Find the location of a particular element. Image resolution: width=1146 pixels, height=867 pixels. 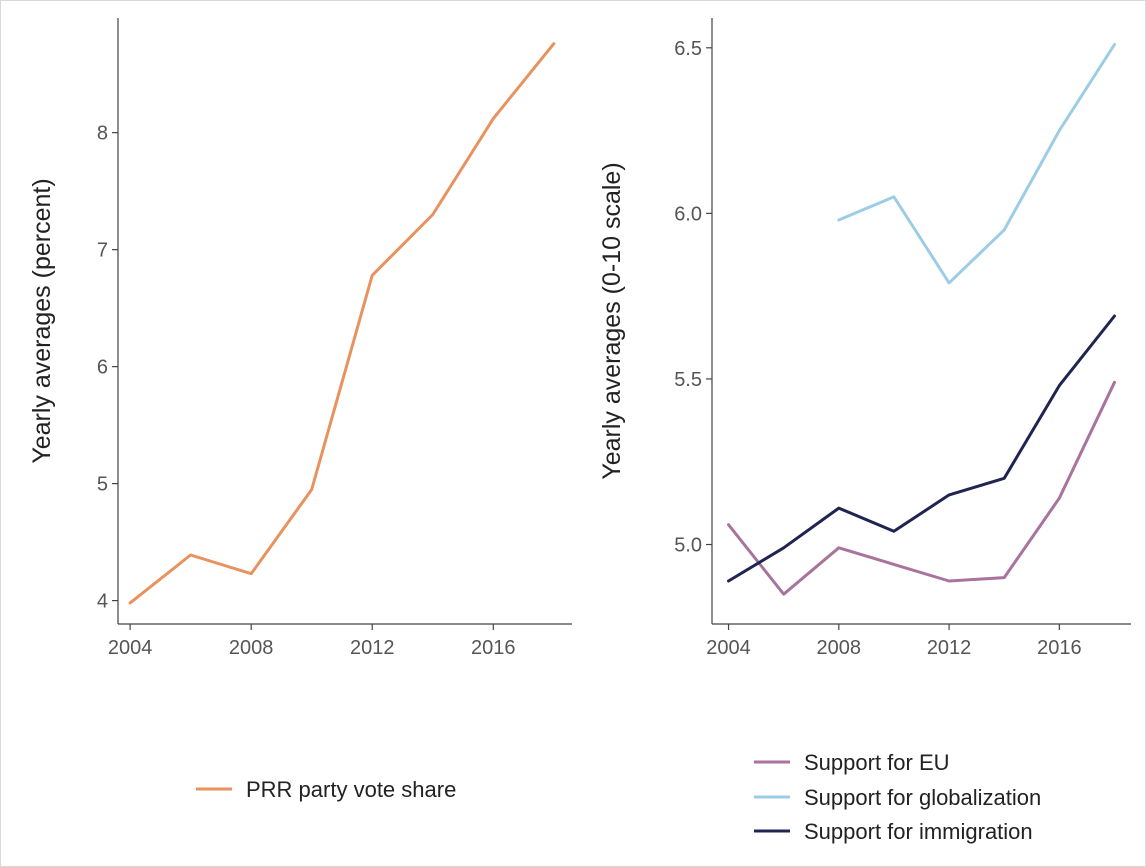

left-legend: PRR party vote share is located at coordinates (326, 789).